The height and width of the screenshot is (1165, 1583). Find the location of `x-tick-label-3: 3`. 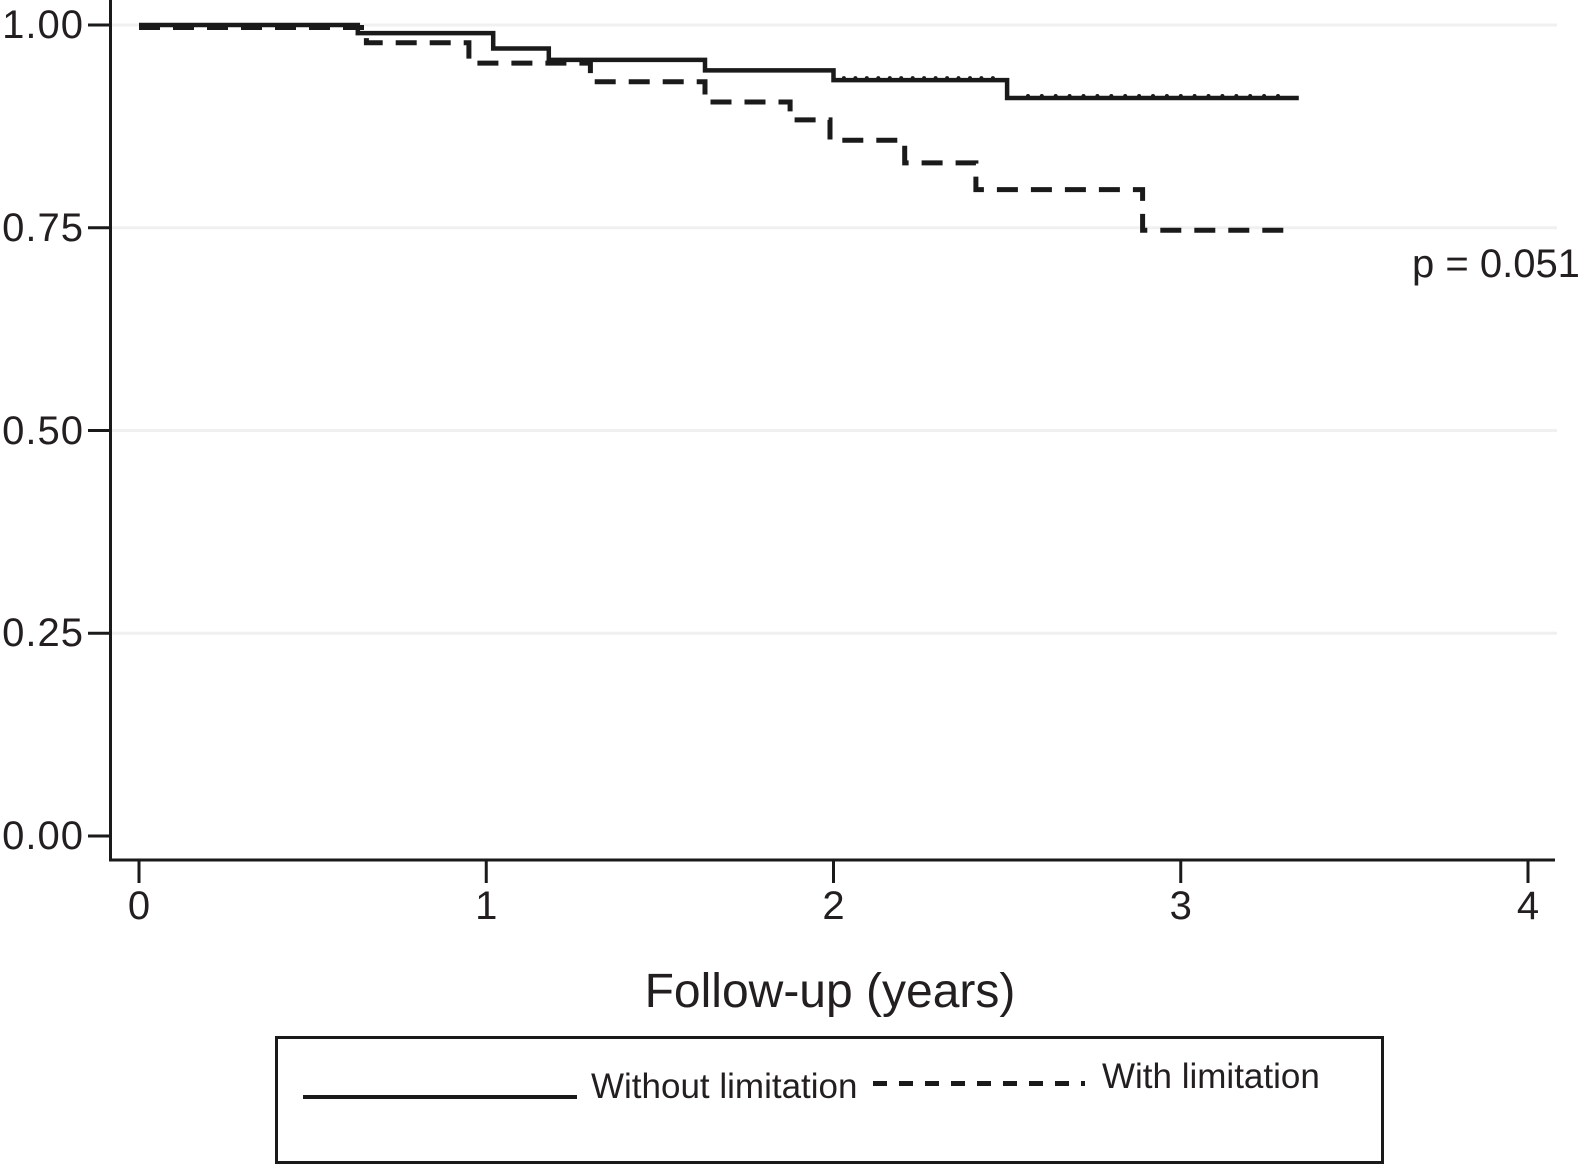

x-tick-label-3: 3 is located at coordinates (1180, 906).